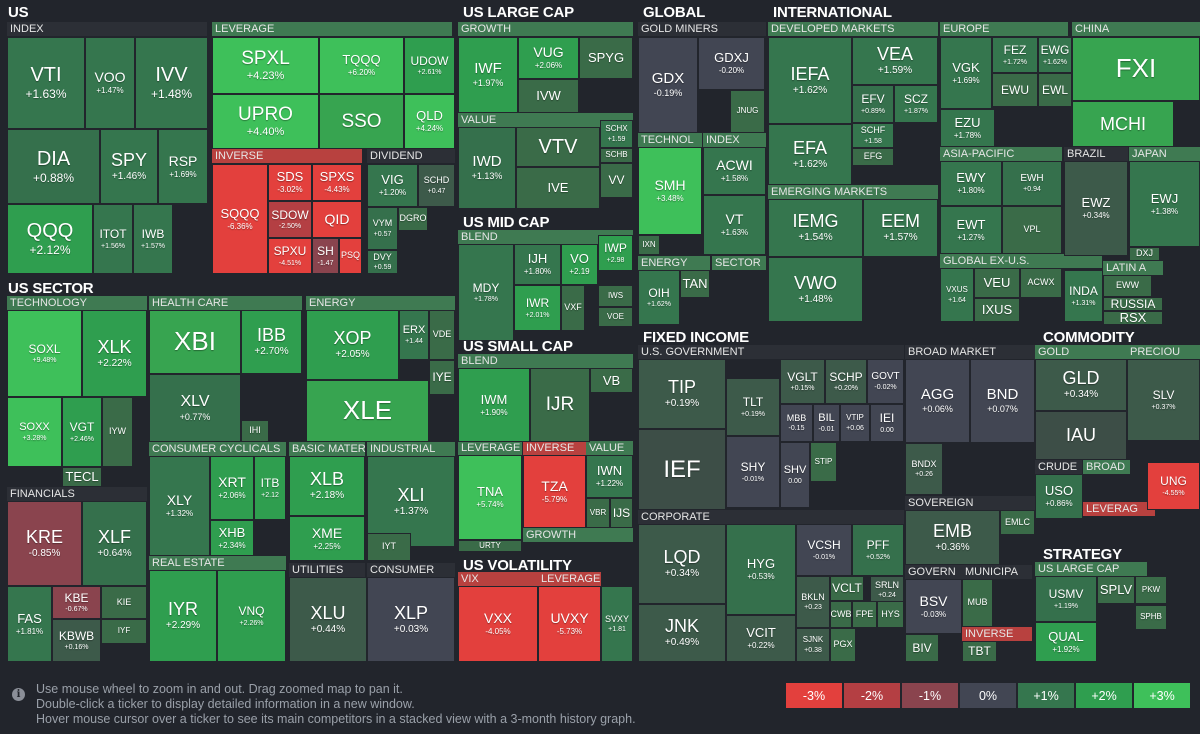  What do you see at coordinates (488, 75) in the screenshot?
I see `ticker-tile-iwf: IWF +1.97%` at bounding box center [488, 75].